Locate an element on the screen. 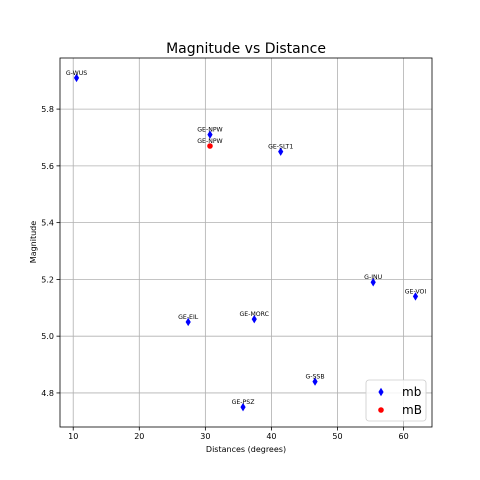 This screenshot has height=480, width=480. station-label: G-SSB is located at coordinates (314, 377).